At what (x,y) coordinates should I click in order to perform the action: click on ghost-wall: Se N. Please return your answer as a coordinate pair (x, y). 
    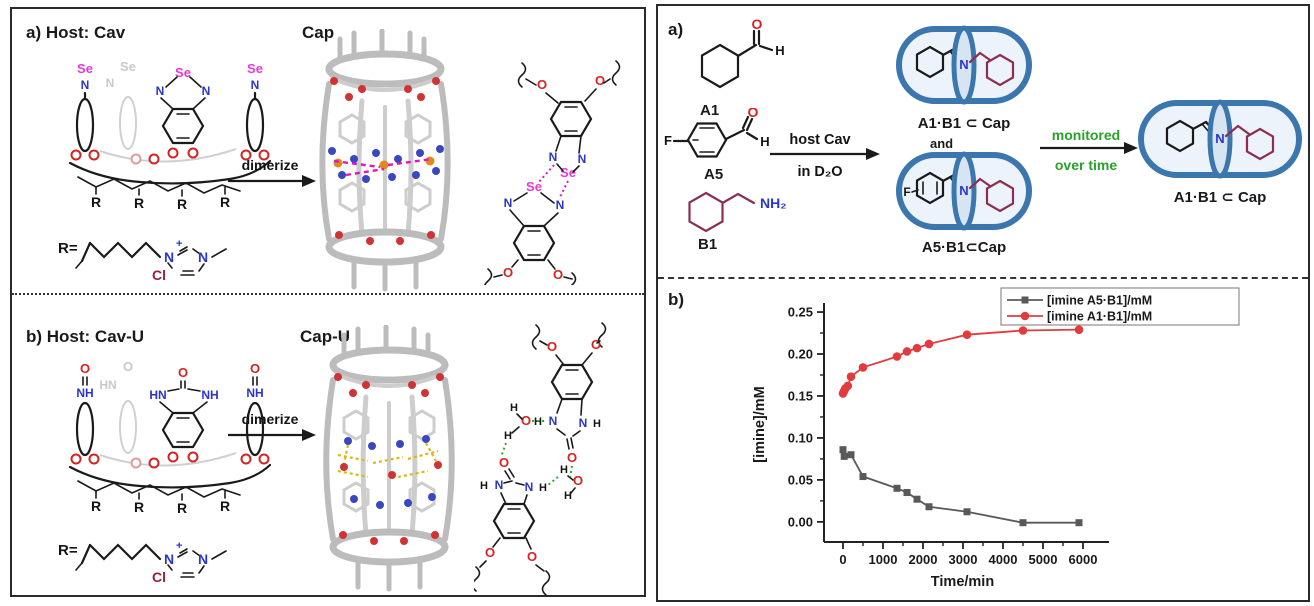
    Looking at the image, I should click on (168, 111).